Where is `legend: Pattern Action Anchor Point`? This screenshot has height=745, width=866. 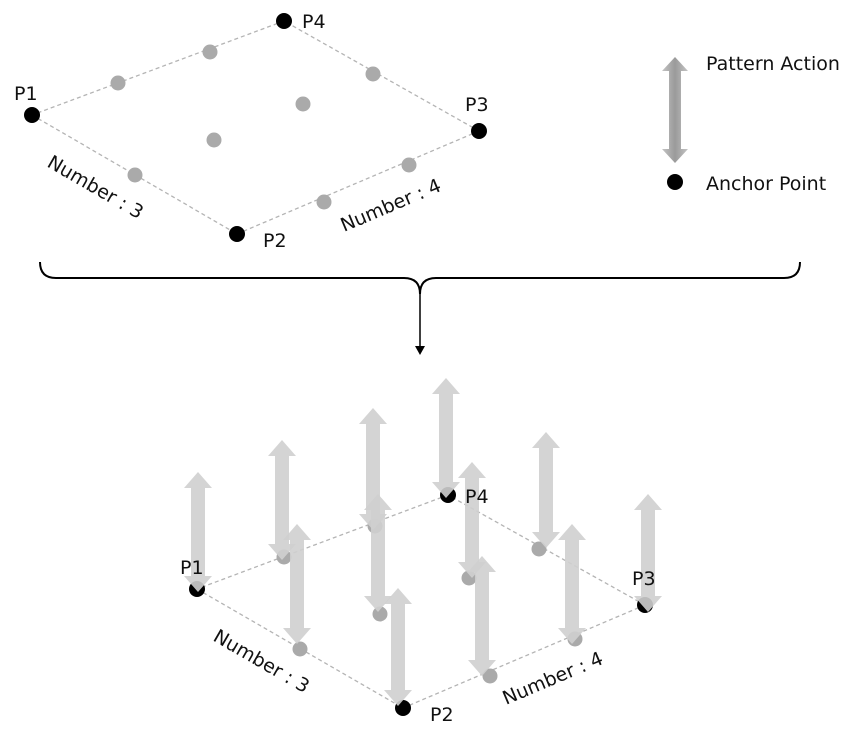
legend: Pattern Action Anchor Point is located at coordinates (751, 124).